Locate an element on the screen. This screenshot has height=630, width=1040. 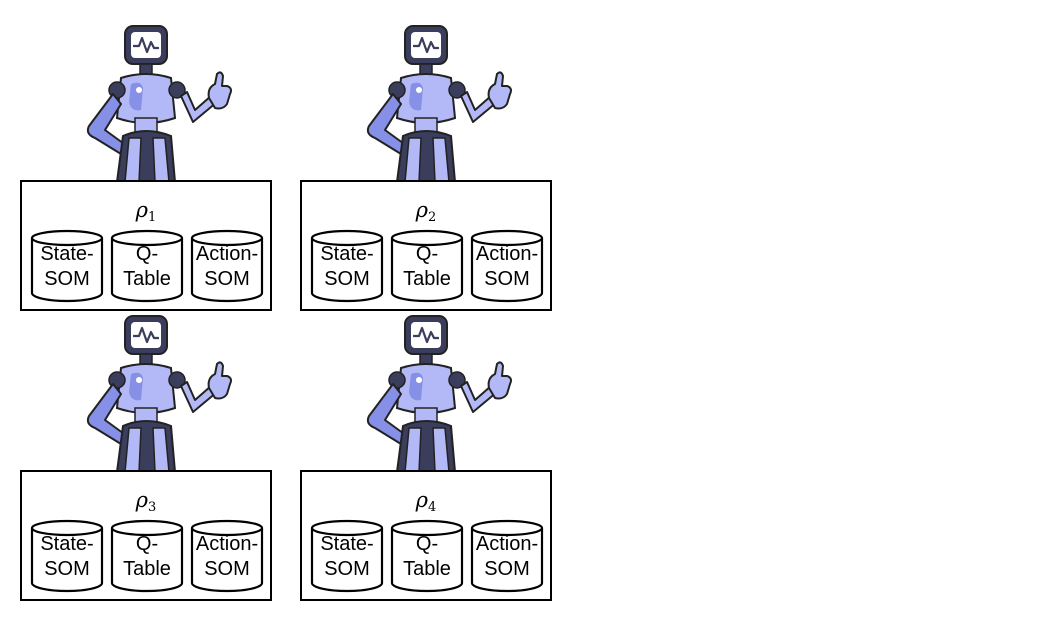
agent-label: ρ4 is located at coordinates (426, 501).